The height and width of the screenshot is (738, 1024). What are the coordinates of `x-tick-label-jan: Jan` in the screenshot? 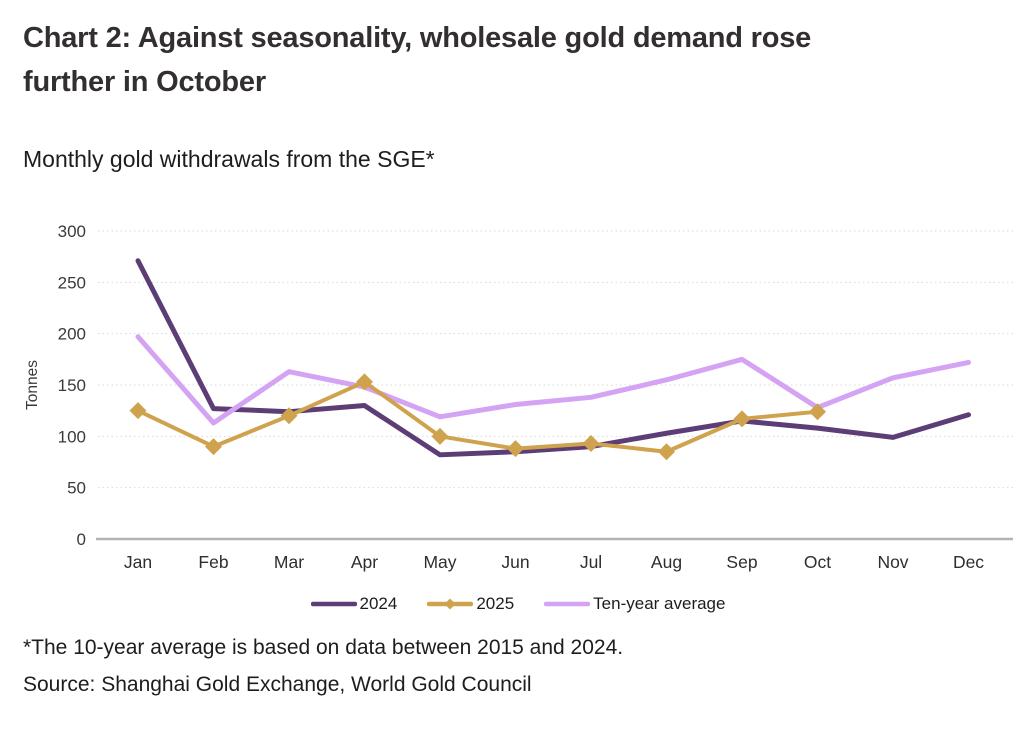 It's located at (138, 562).